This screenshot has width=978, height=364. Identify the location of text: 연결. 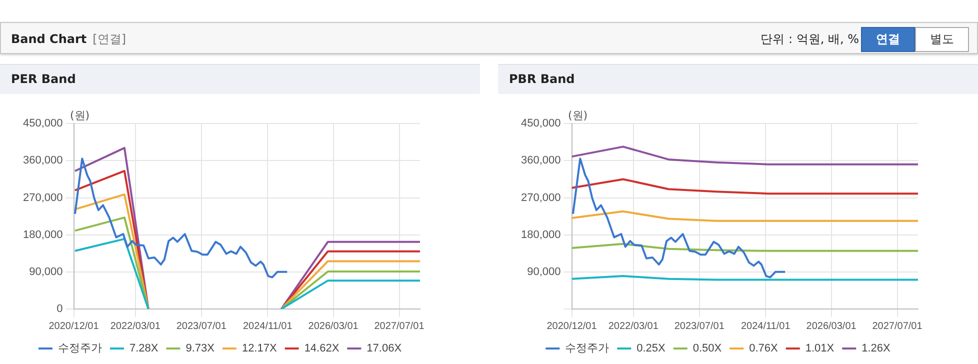
(888, 39).